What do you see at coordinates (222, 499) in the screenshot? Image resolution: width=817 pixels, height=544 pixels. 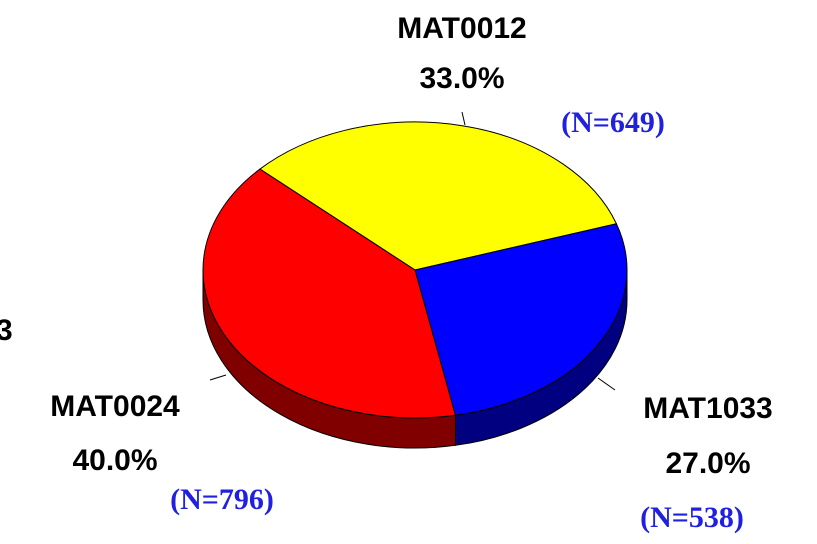 I see `count-label: (N=796)` at bounding box center [222, 499].